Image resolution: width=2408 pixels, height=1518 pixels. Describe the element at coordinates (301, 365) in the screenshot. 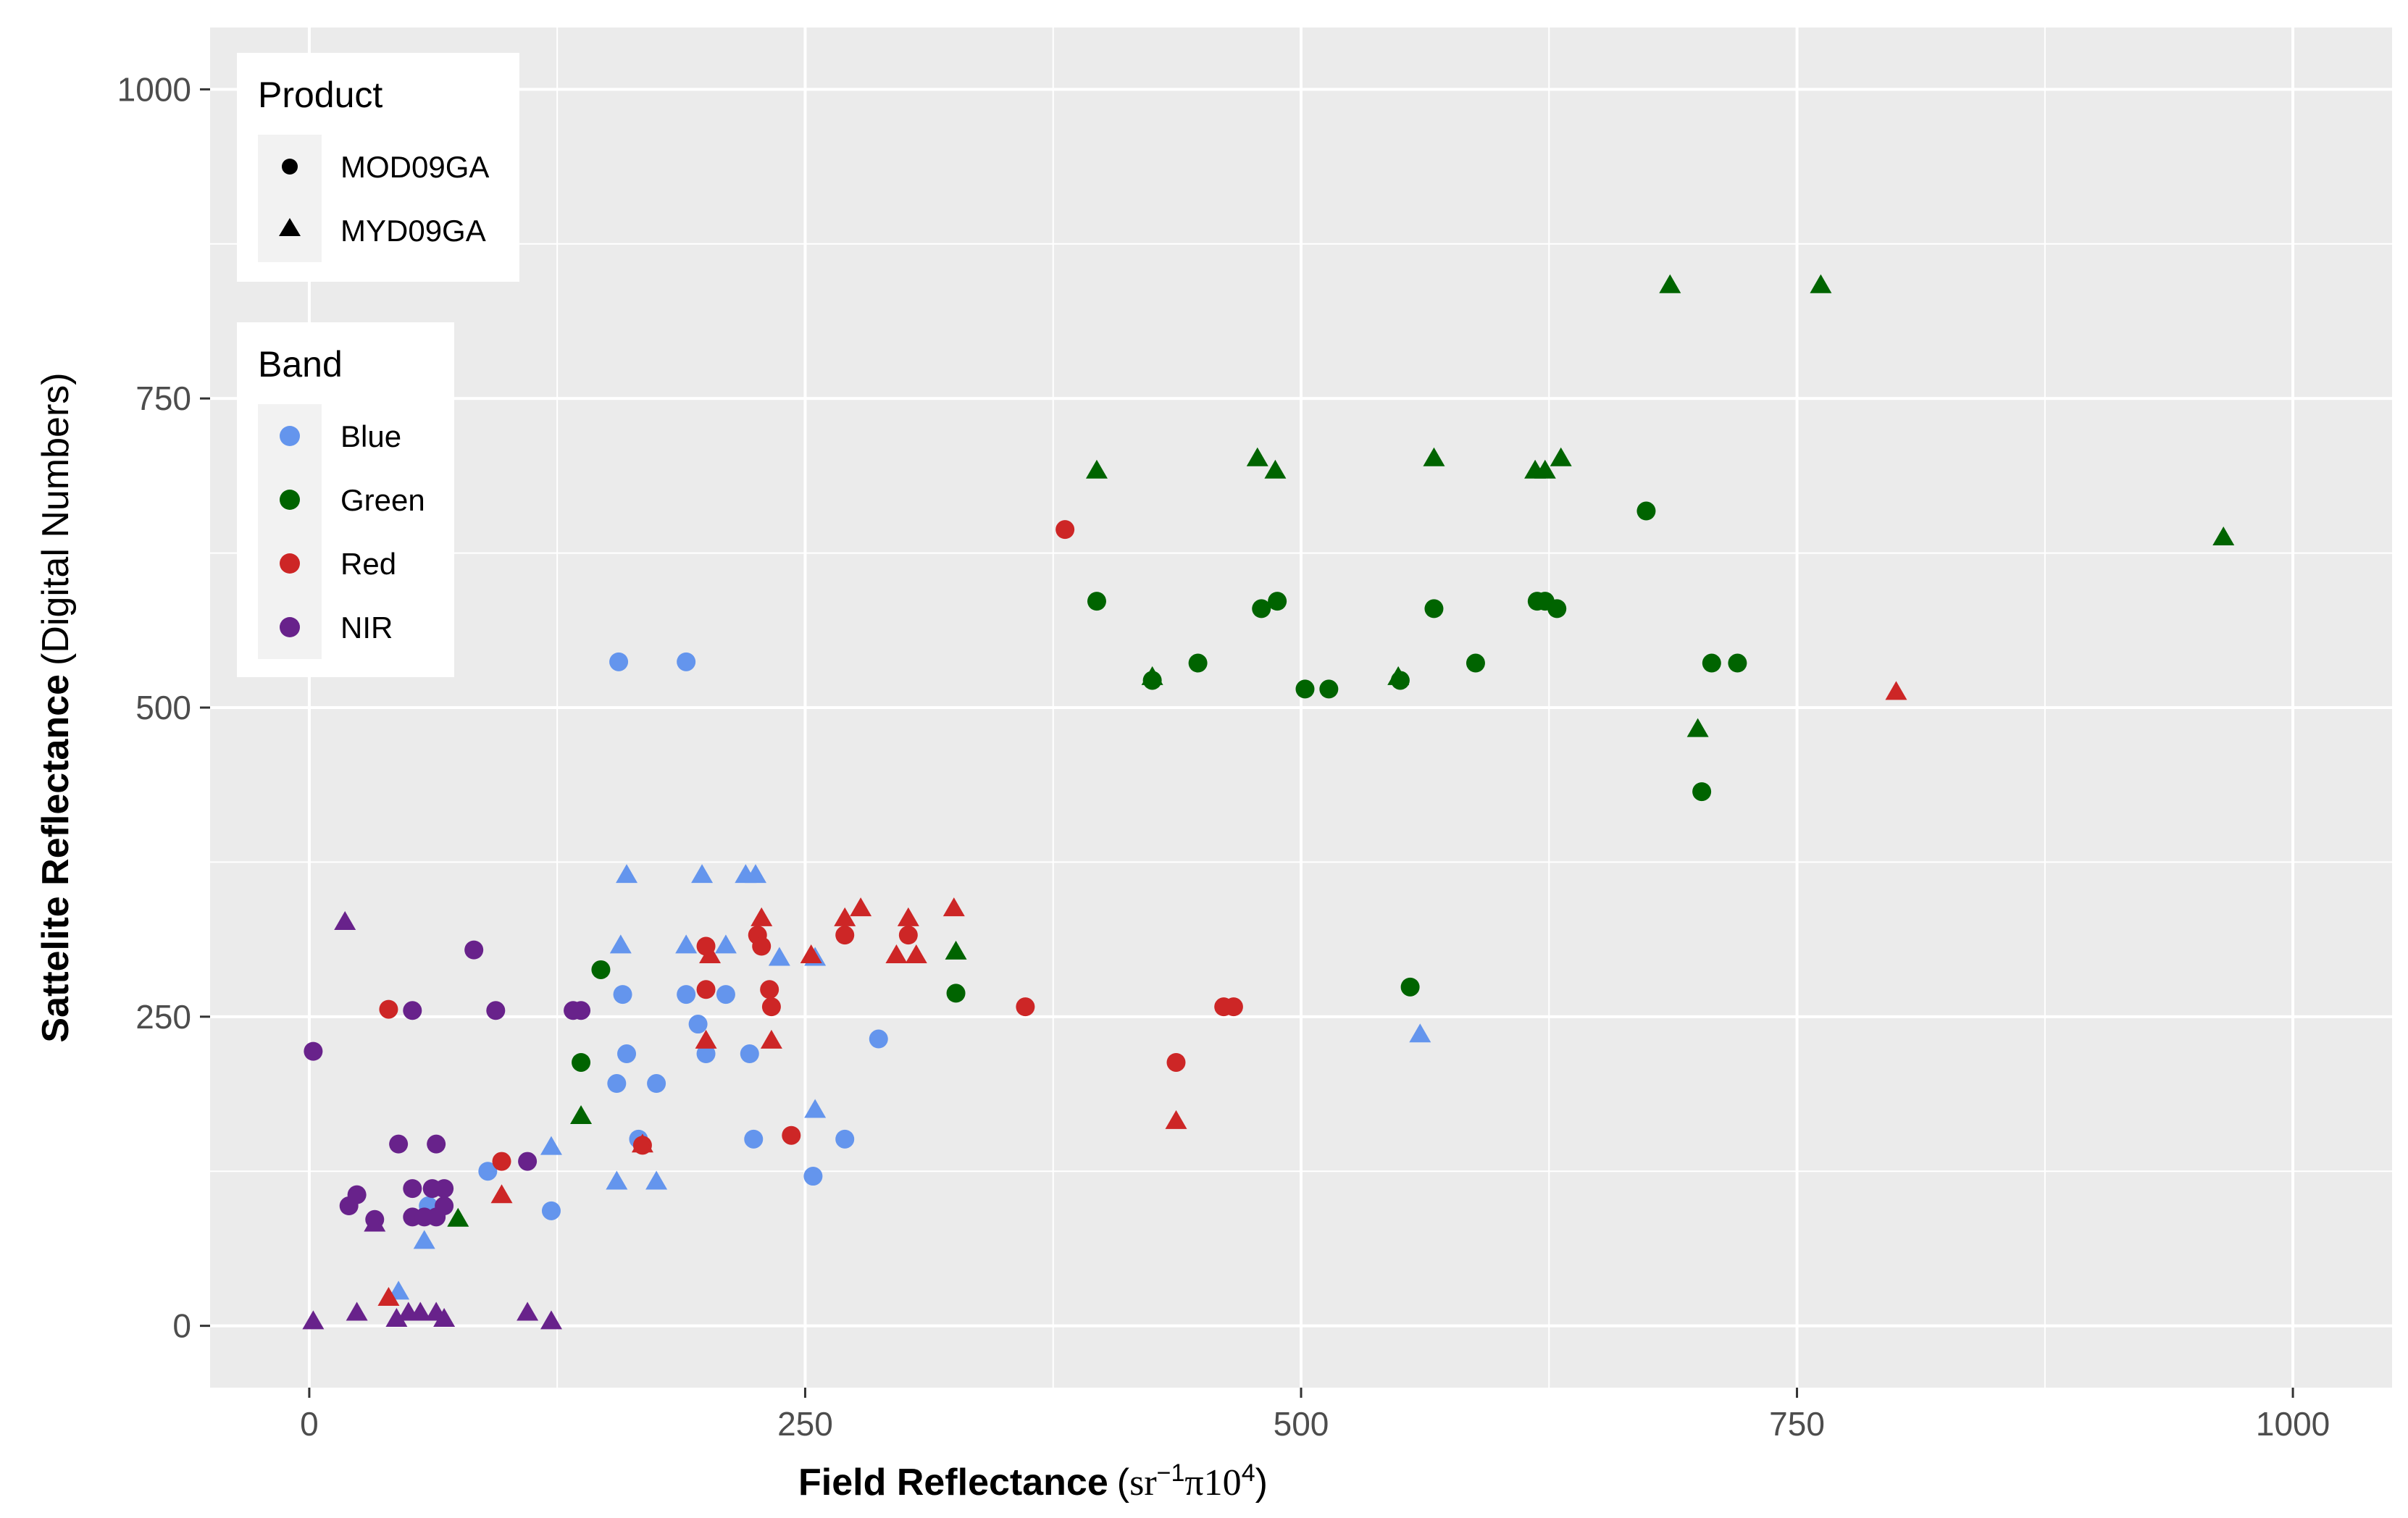

I see `legend-band-title: Band` at that location.